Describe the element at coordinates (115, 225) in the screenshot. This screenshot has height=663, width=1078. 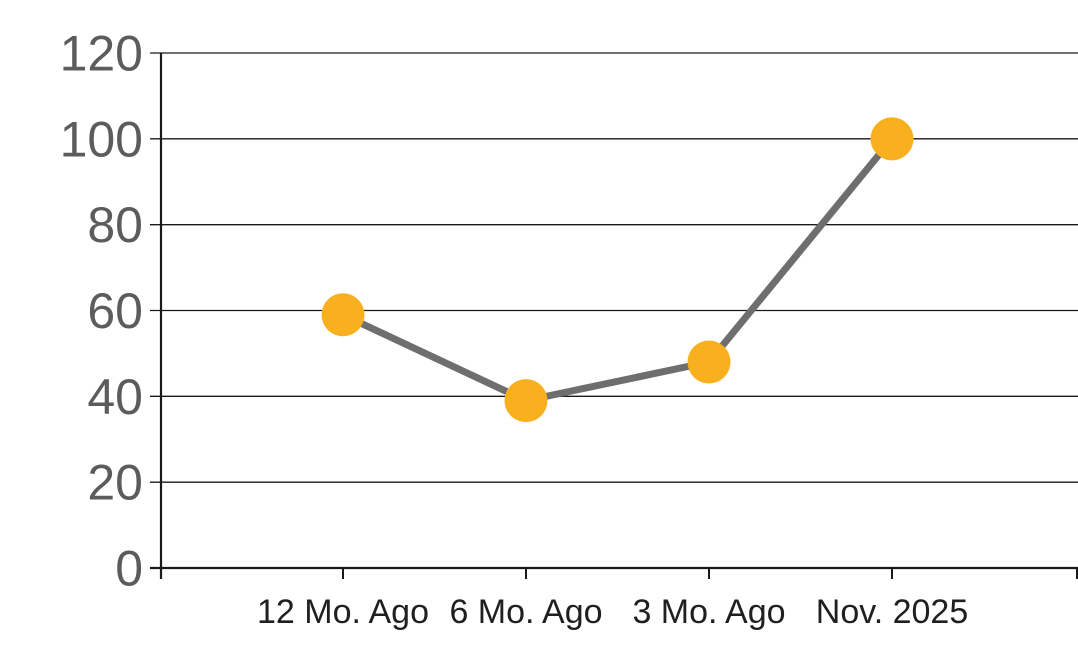
I see `y-tick-label: 80` at that location.